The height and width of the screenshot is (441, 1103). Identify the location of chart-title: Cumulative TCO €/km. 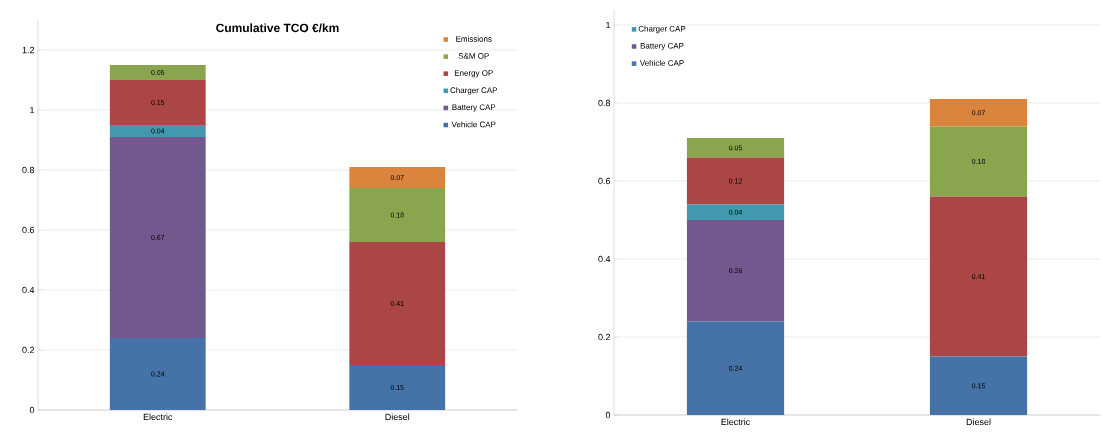
(277, 28).